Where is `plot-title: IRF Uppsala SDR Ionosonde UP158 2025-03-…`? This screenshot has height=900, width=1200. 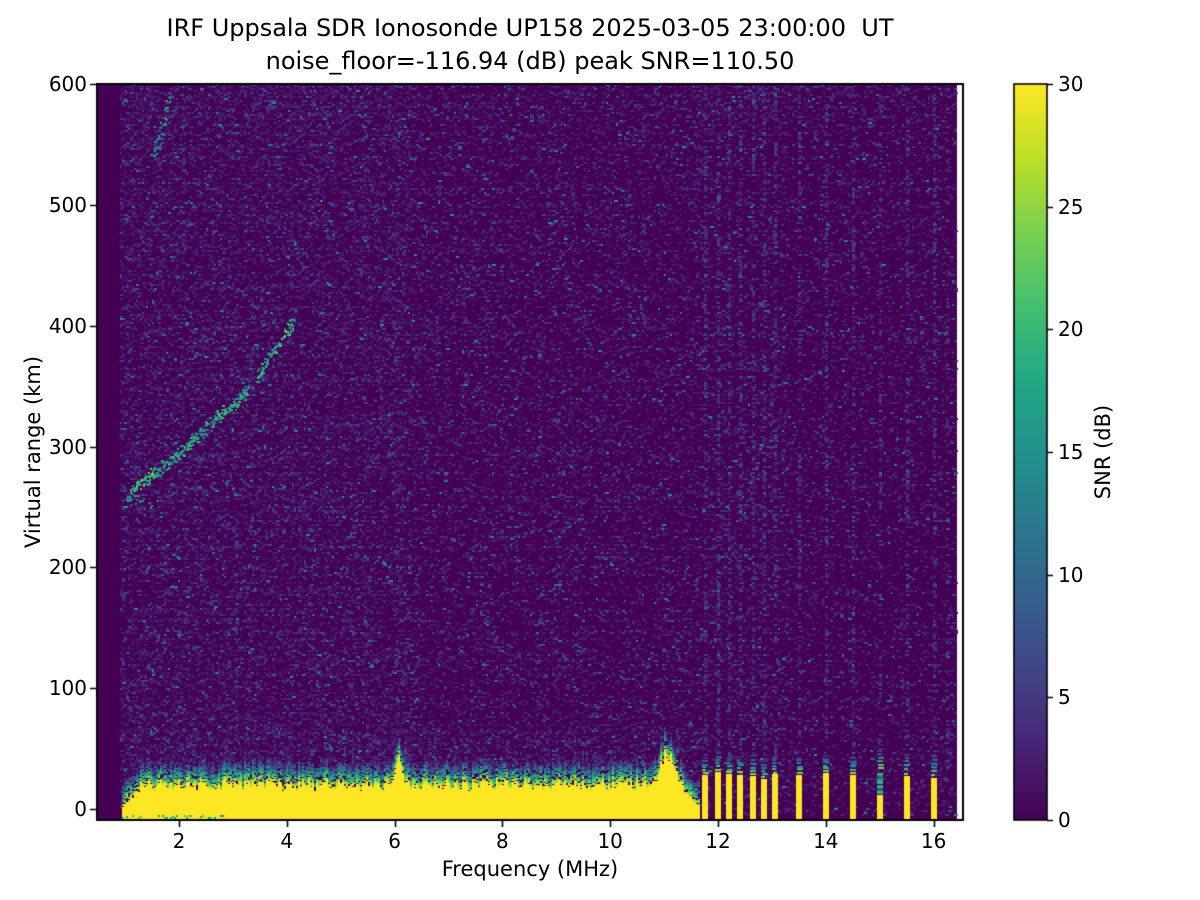
plot-title: IRF Uppsala SDR Ionosonde UP158 2025-03-… is located at coordinates (530, 28).